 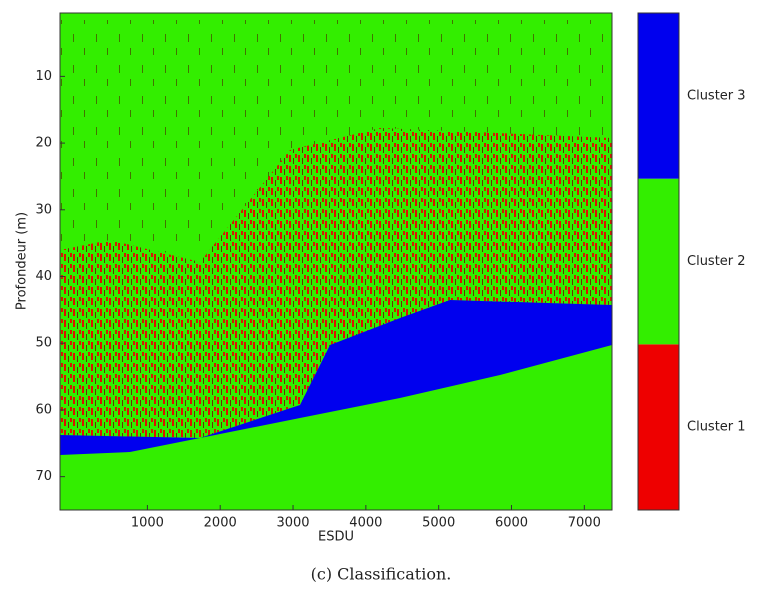 What do you see at coordinates (147, 523) in the screenshot?
I see `x-tick-label: 1000` at bounding box center [147, 523].